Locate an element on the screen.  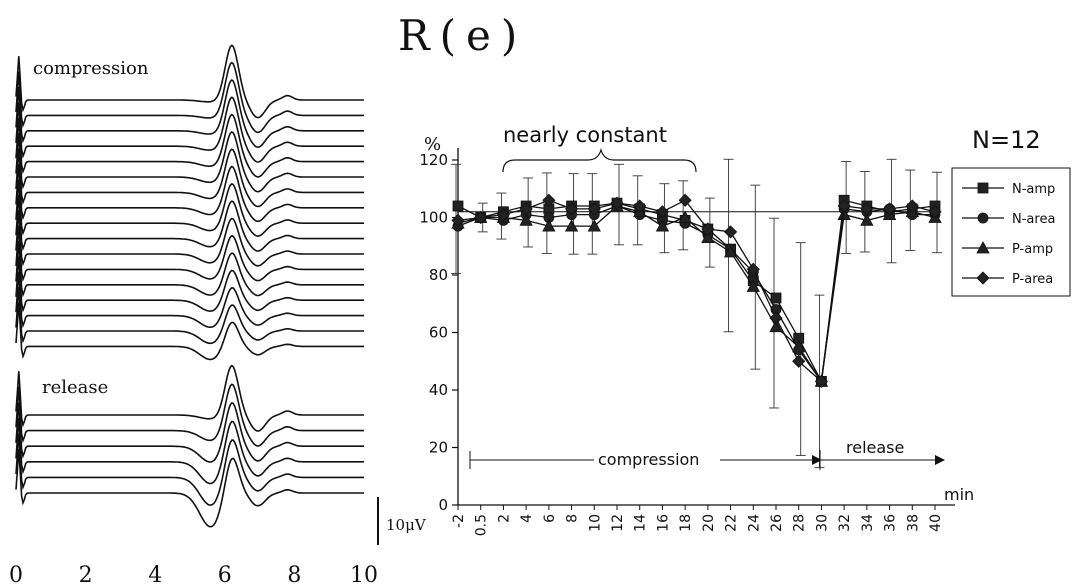
series-line-p-amp is located at coordinates (696, 294).